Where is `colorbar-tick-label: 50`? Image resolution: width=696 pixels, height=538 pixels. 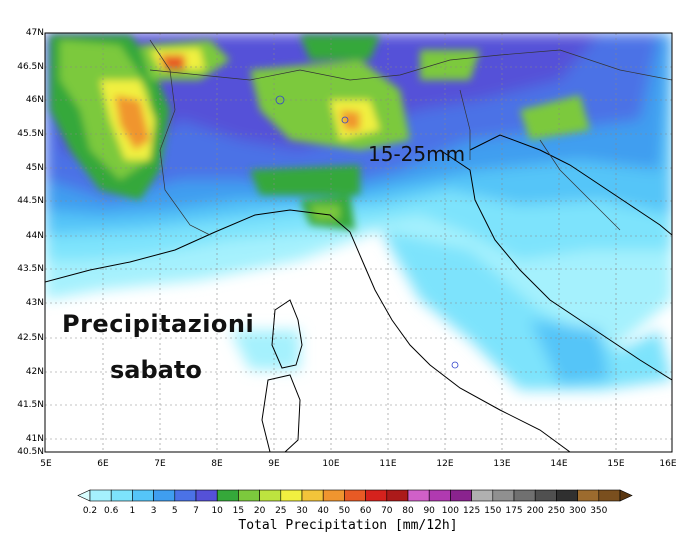 colorbar-tick-label: 50 is located at coordinates (344, 511).